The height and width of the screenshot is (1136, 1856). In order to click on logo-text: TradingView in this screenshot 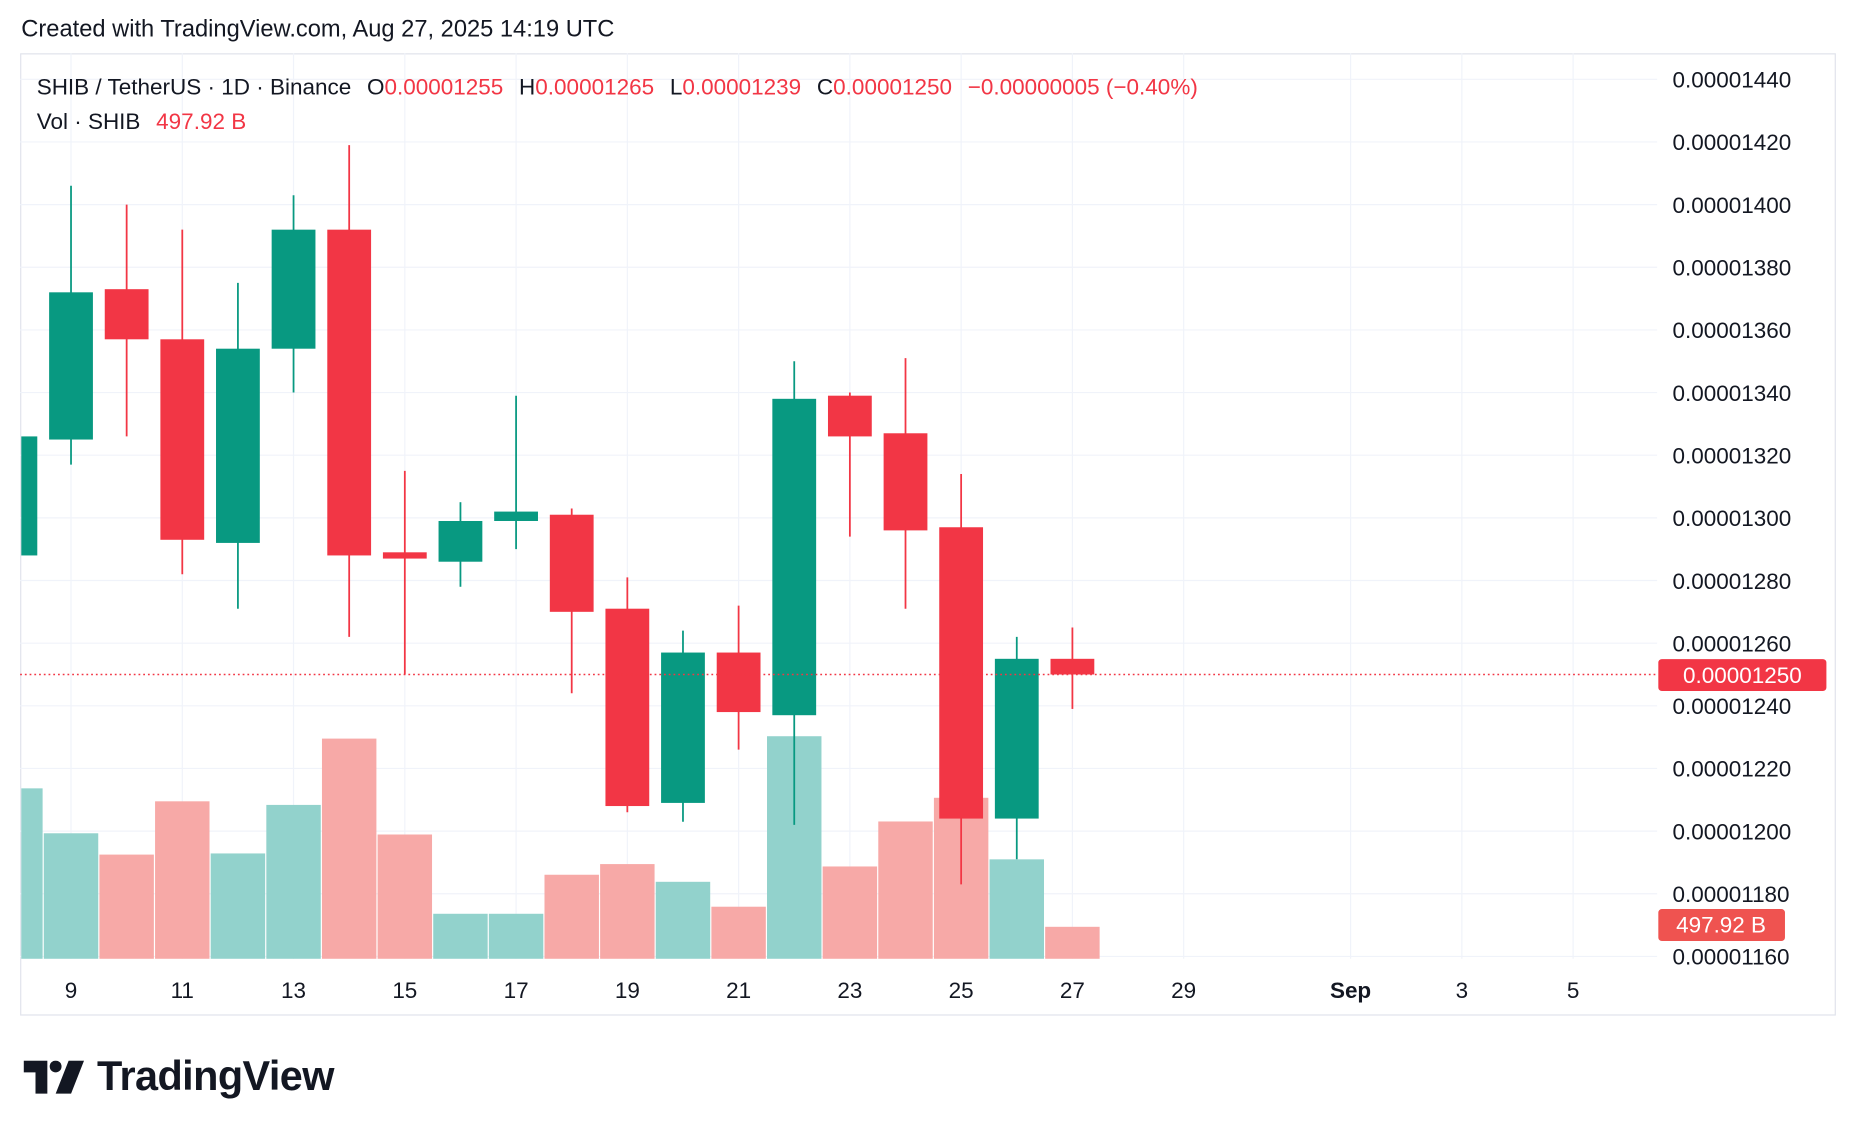, I will do `click(215, 1076)`.